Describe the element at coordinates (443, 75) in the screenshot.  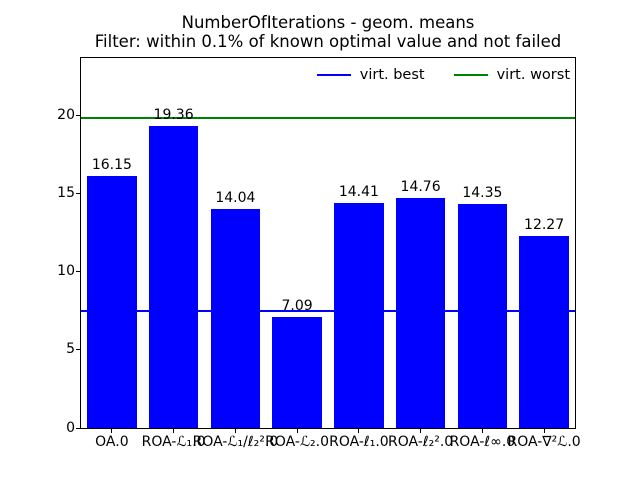
I see `legend: virt. best virt. worst` at that location.